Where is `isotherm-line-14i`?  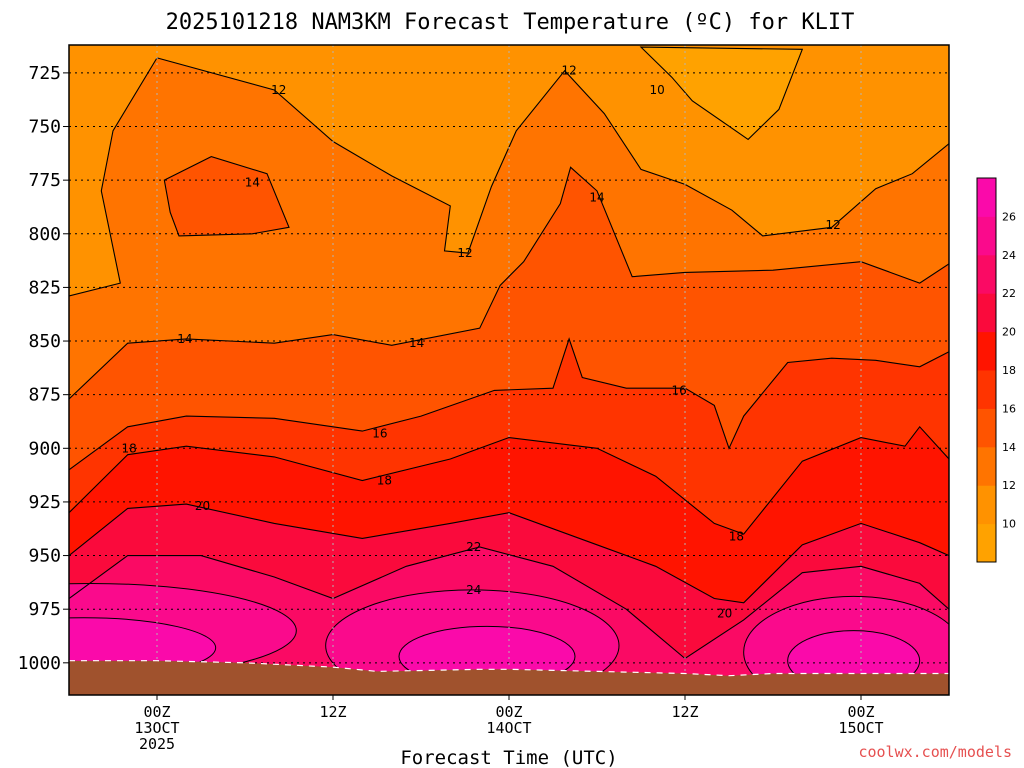 isotherm-line-14i is located at coordinates (226, 196).